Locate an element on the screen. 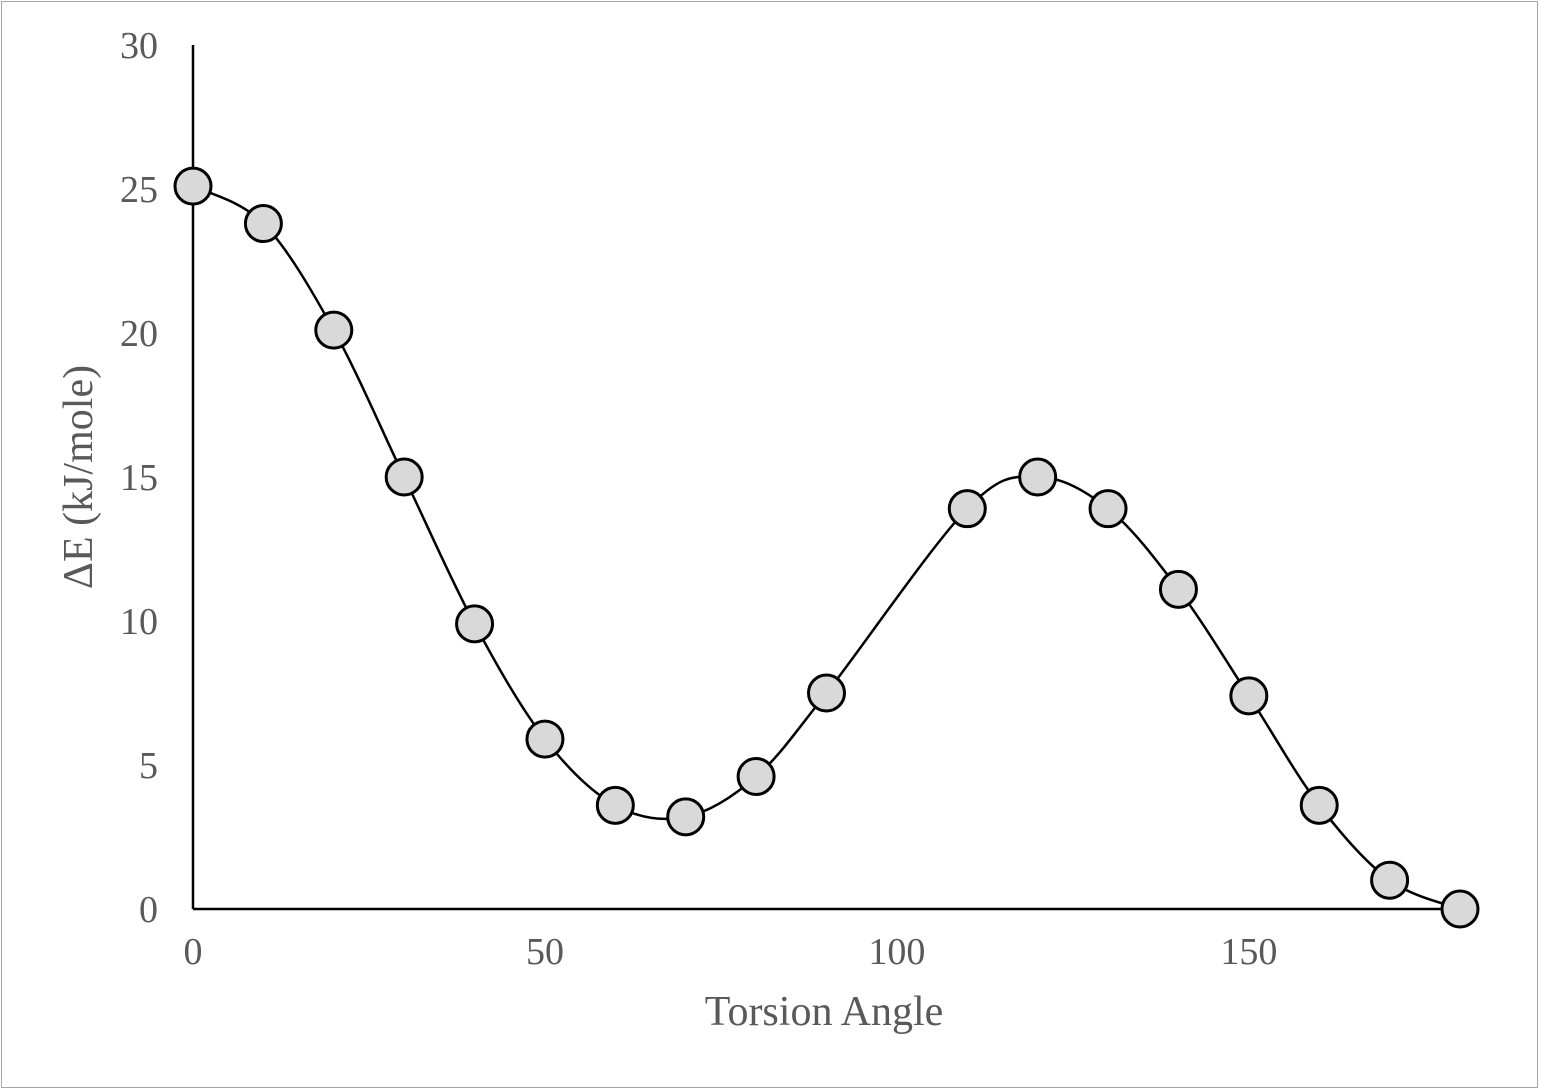 The image size is (1541, 1091). y-tick-label: 25 is located at coordinates (139, 190).